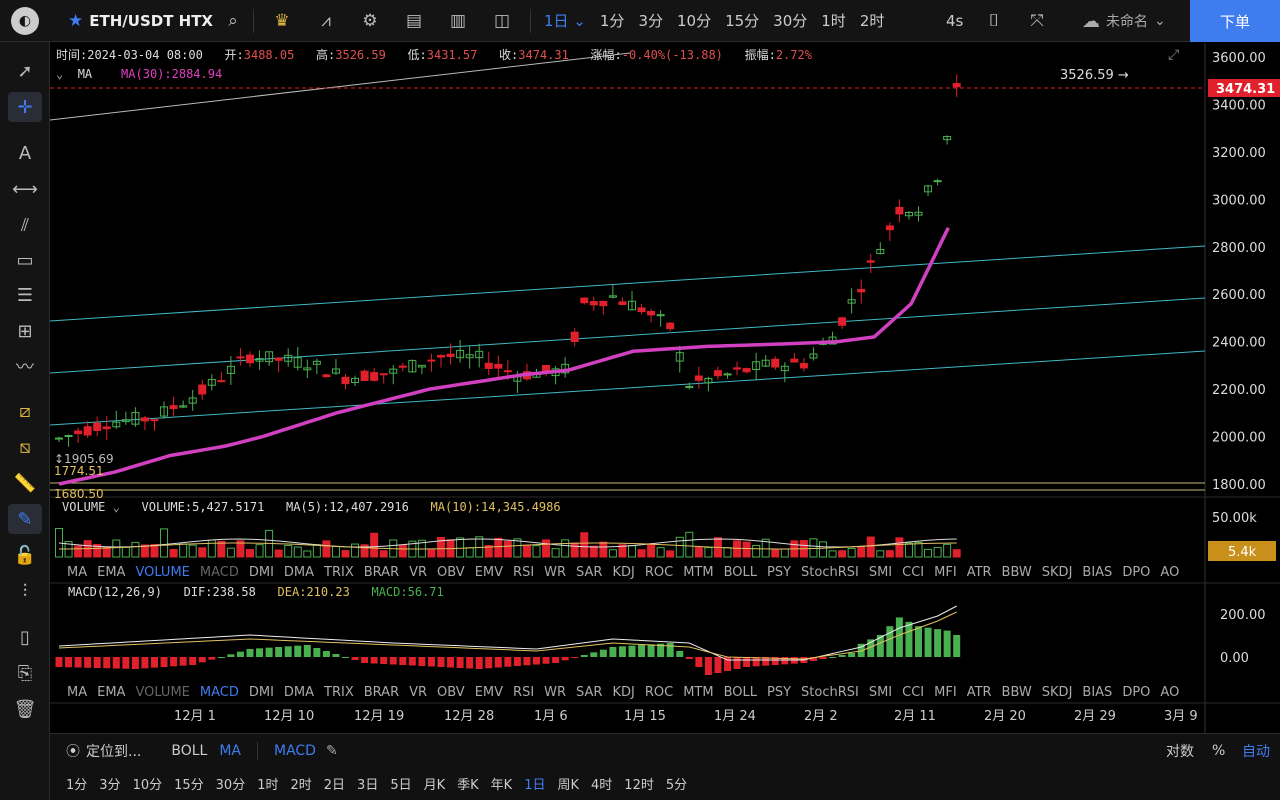 This screenshot has height=800, width=1280. What do you see at coordinates (368, 785) in the screenshot?
I see `quick-interval: 3日` at bounding box center [368, 785].